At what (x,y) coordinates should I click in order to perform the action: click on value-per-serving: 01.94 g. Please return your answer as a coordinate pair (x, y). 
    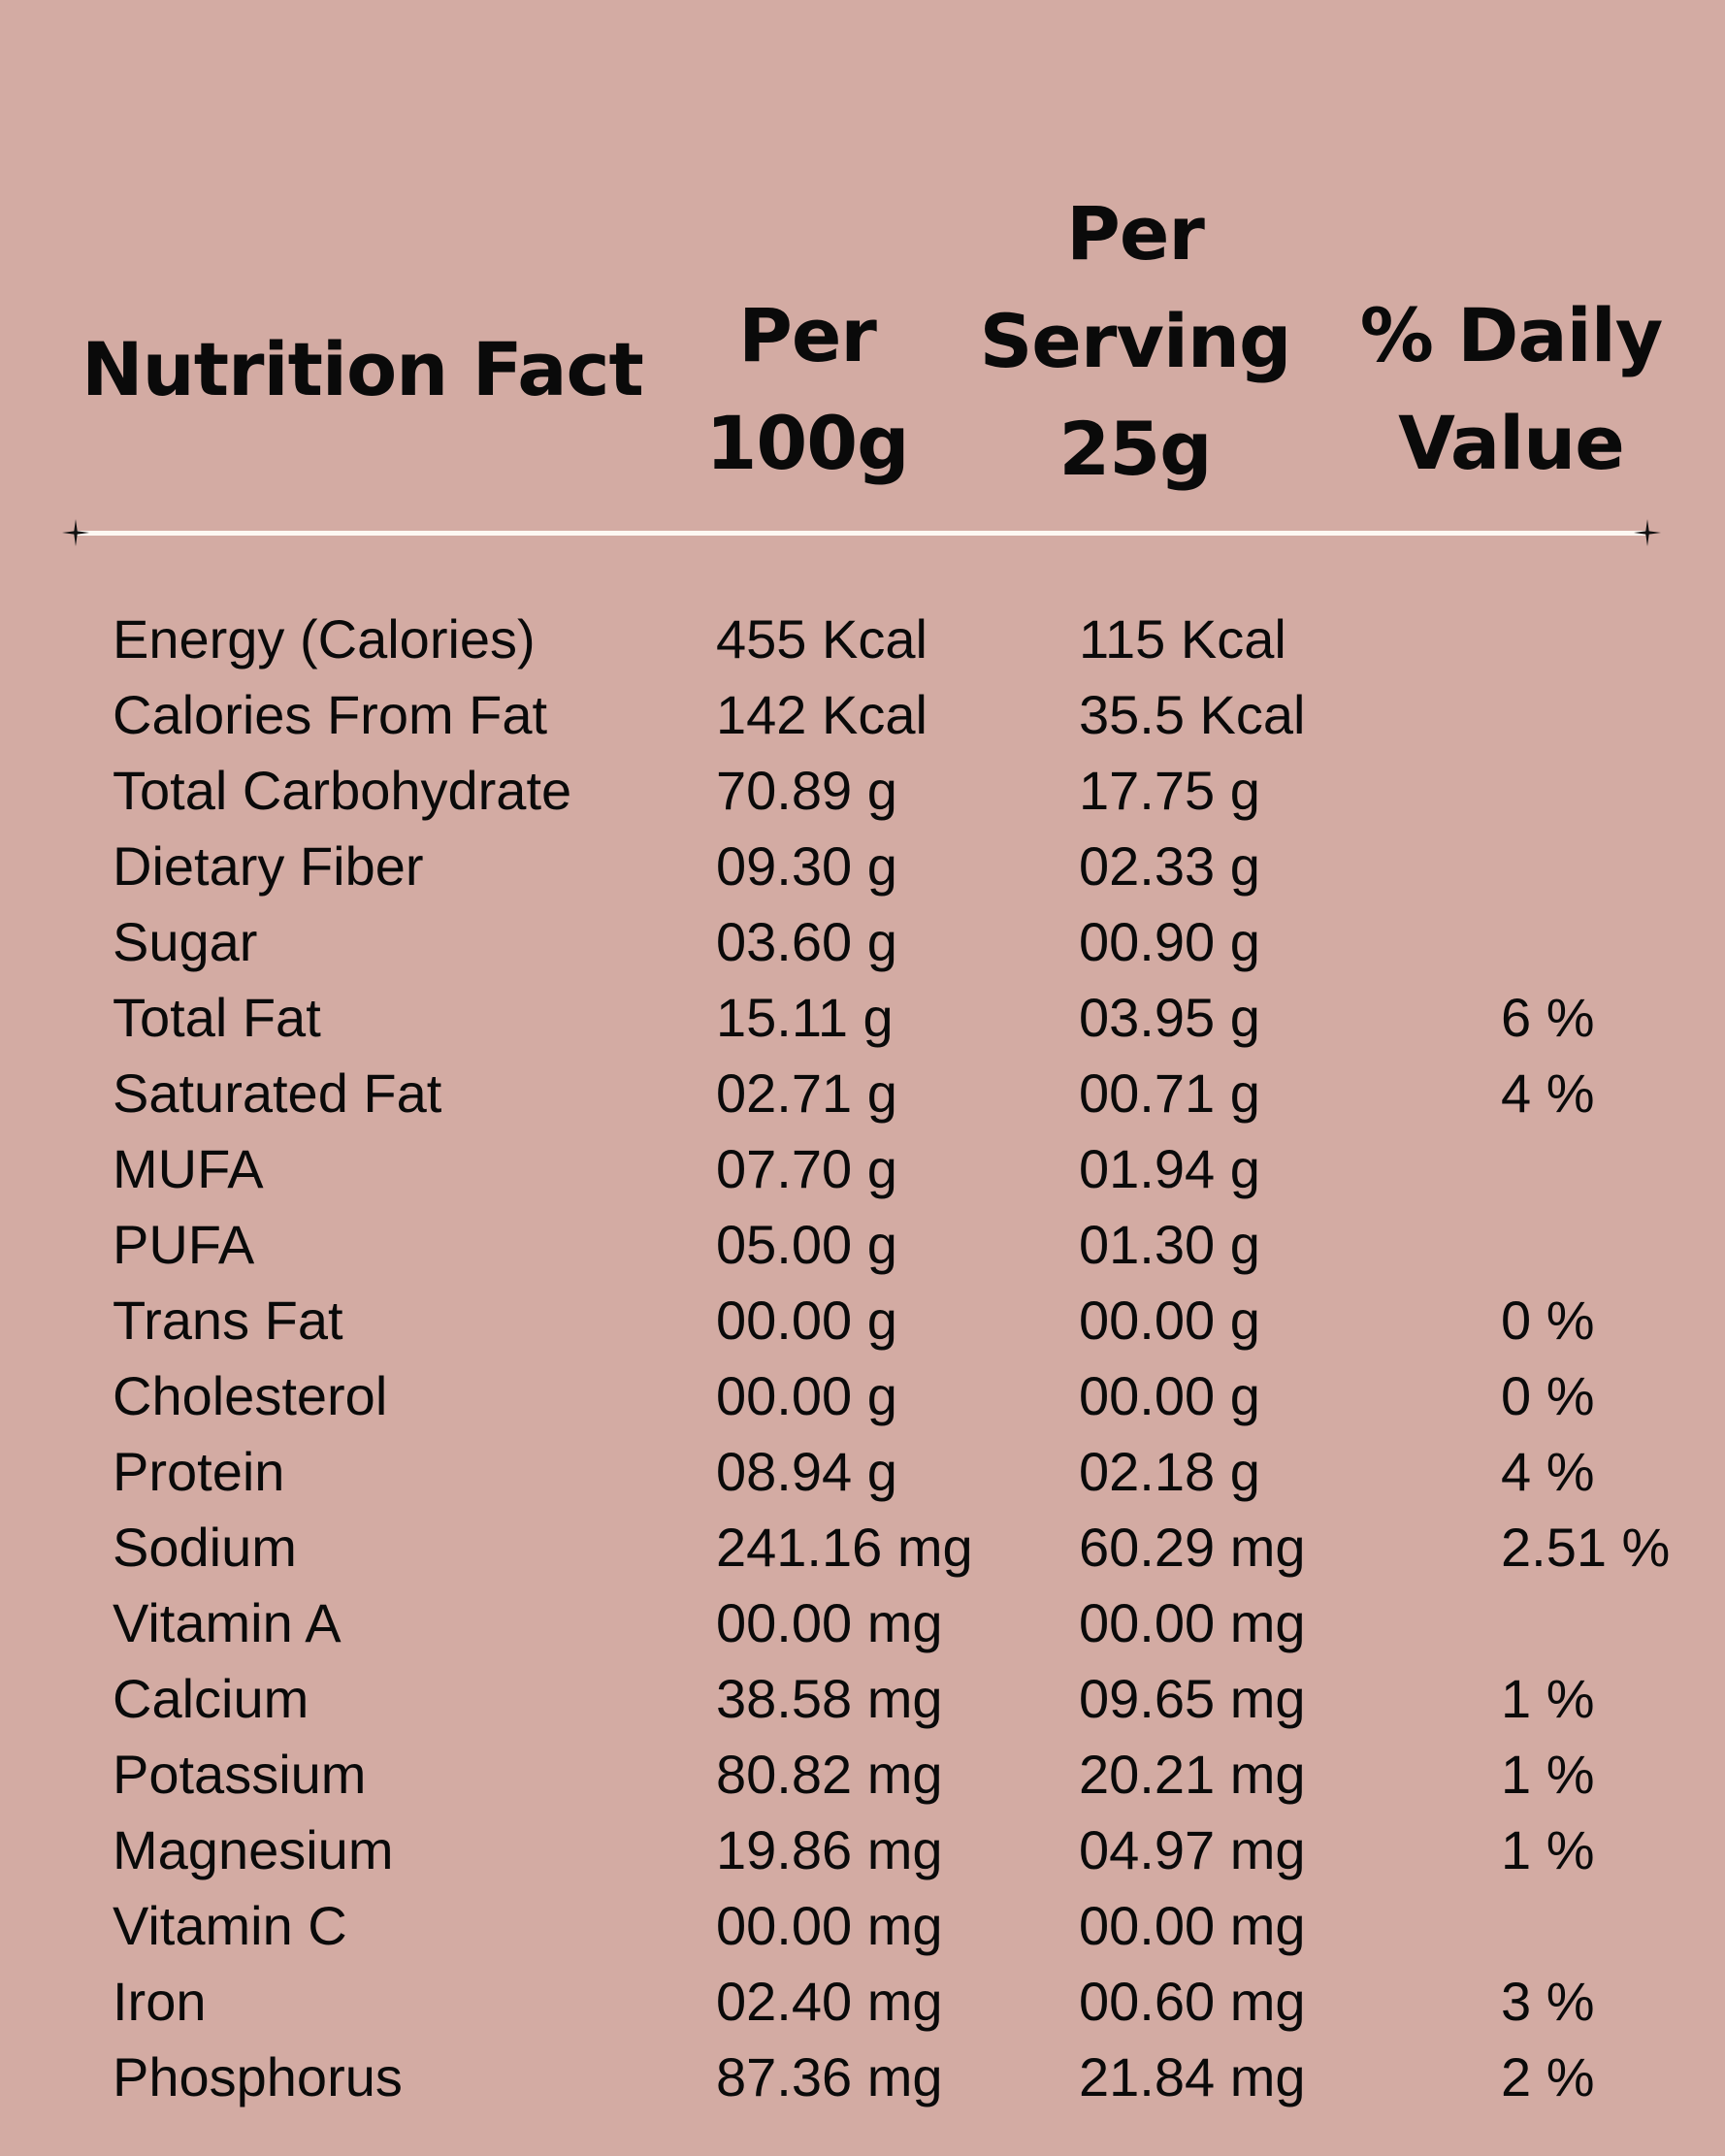
    Looking at the image, I should click on (1169, 1168).